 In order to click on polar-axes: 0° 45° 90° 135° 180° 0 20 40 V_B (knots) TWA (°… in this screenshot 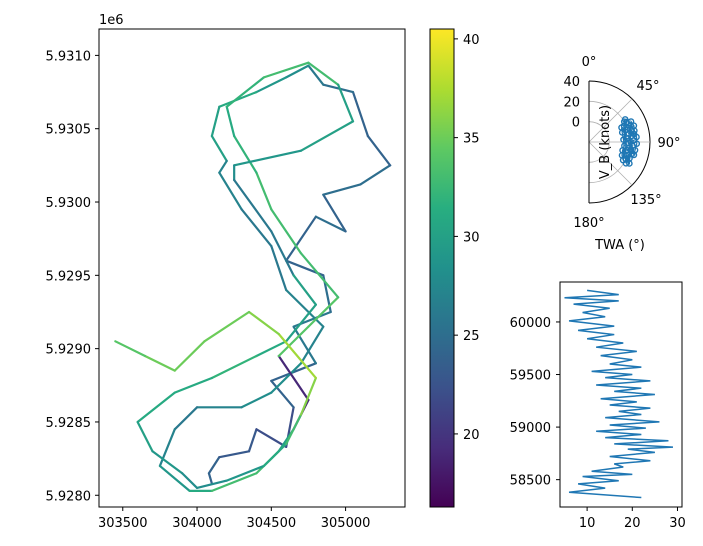, I will do `click(621, 154)`.